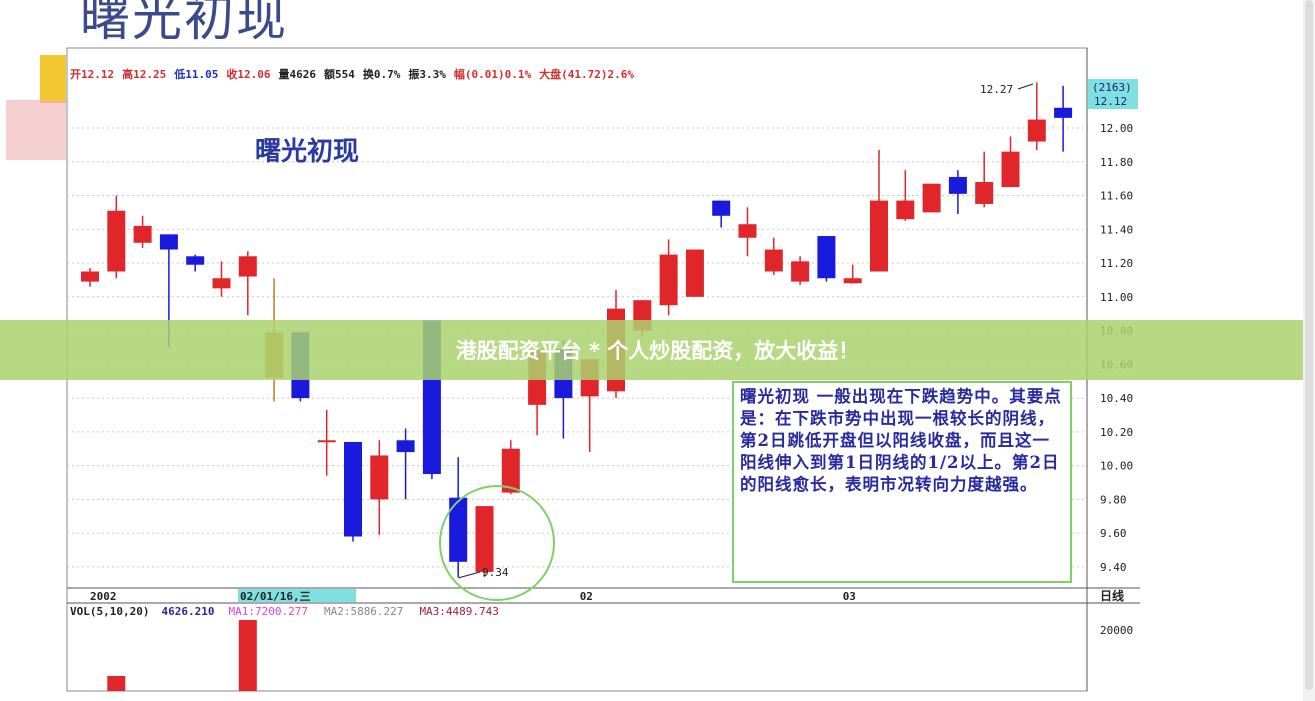 The height and width of the screenshot is (701, 1315). I want to click on banner-text: 港股配资平台 * 个人炒股配资，放大收益！, so click(657, 351).